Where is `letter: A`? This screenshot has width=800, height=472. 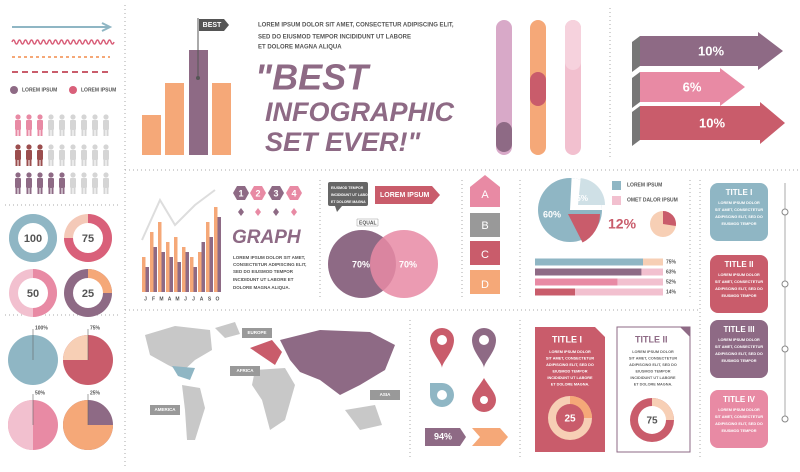
letter: A is located at coordinates (485, 195).